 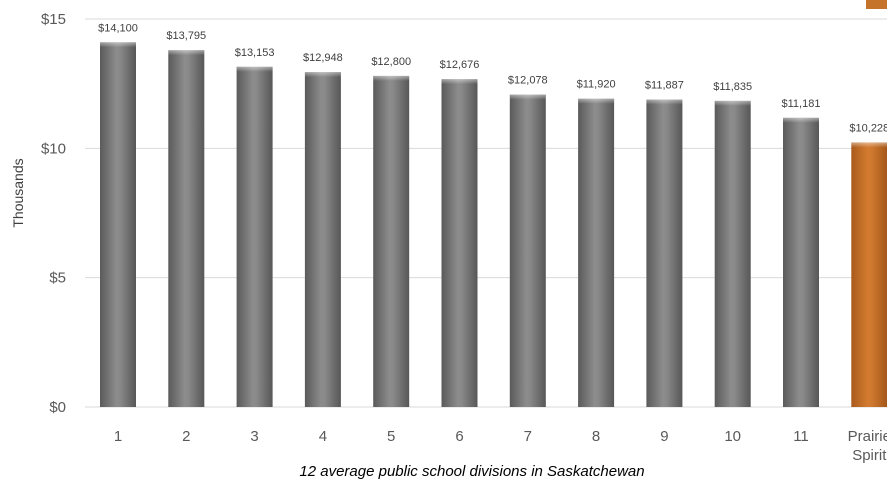 I want to click on x-tick-label: 8, so click(x=596, y=436).